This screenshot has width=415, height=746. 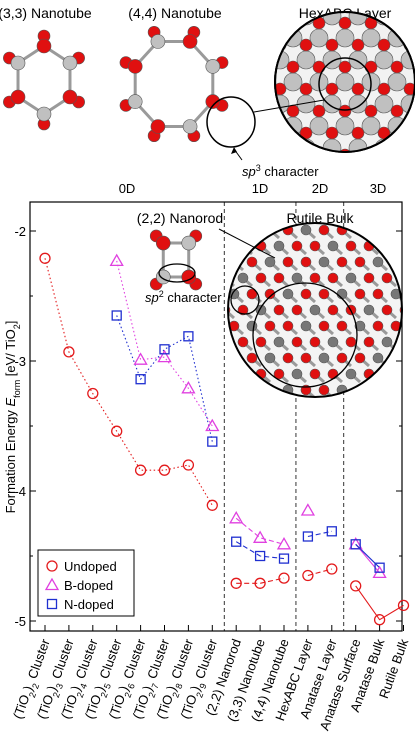 What do you see at coordinates (46, 13) in the screenshot?
I see `panel-title-33-nanotube: (3,3) Nanotube` at bounding box center [46, 13].